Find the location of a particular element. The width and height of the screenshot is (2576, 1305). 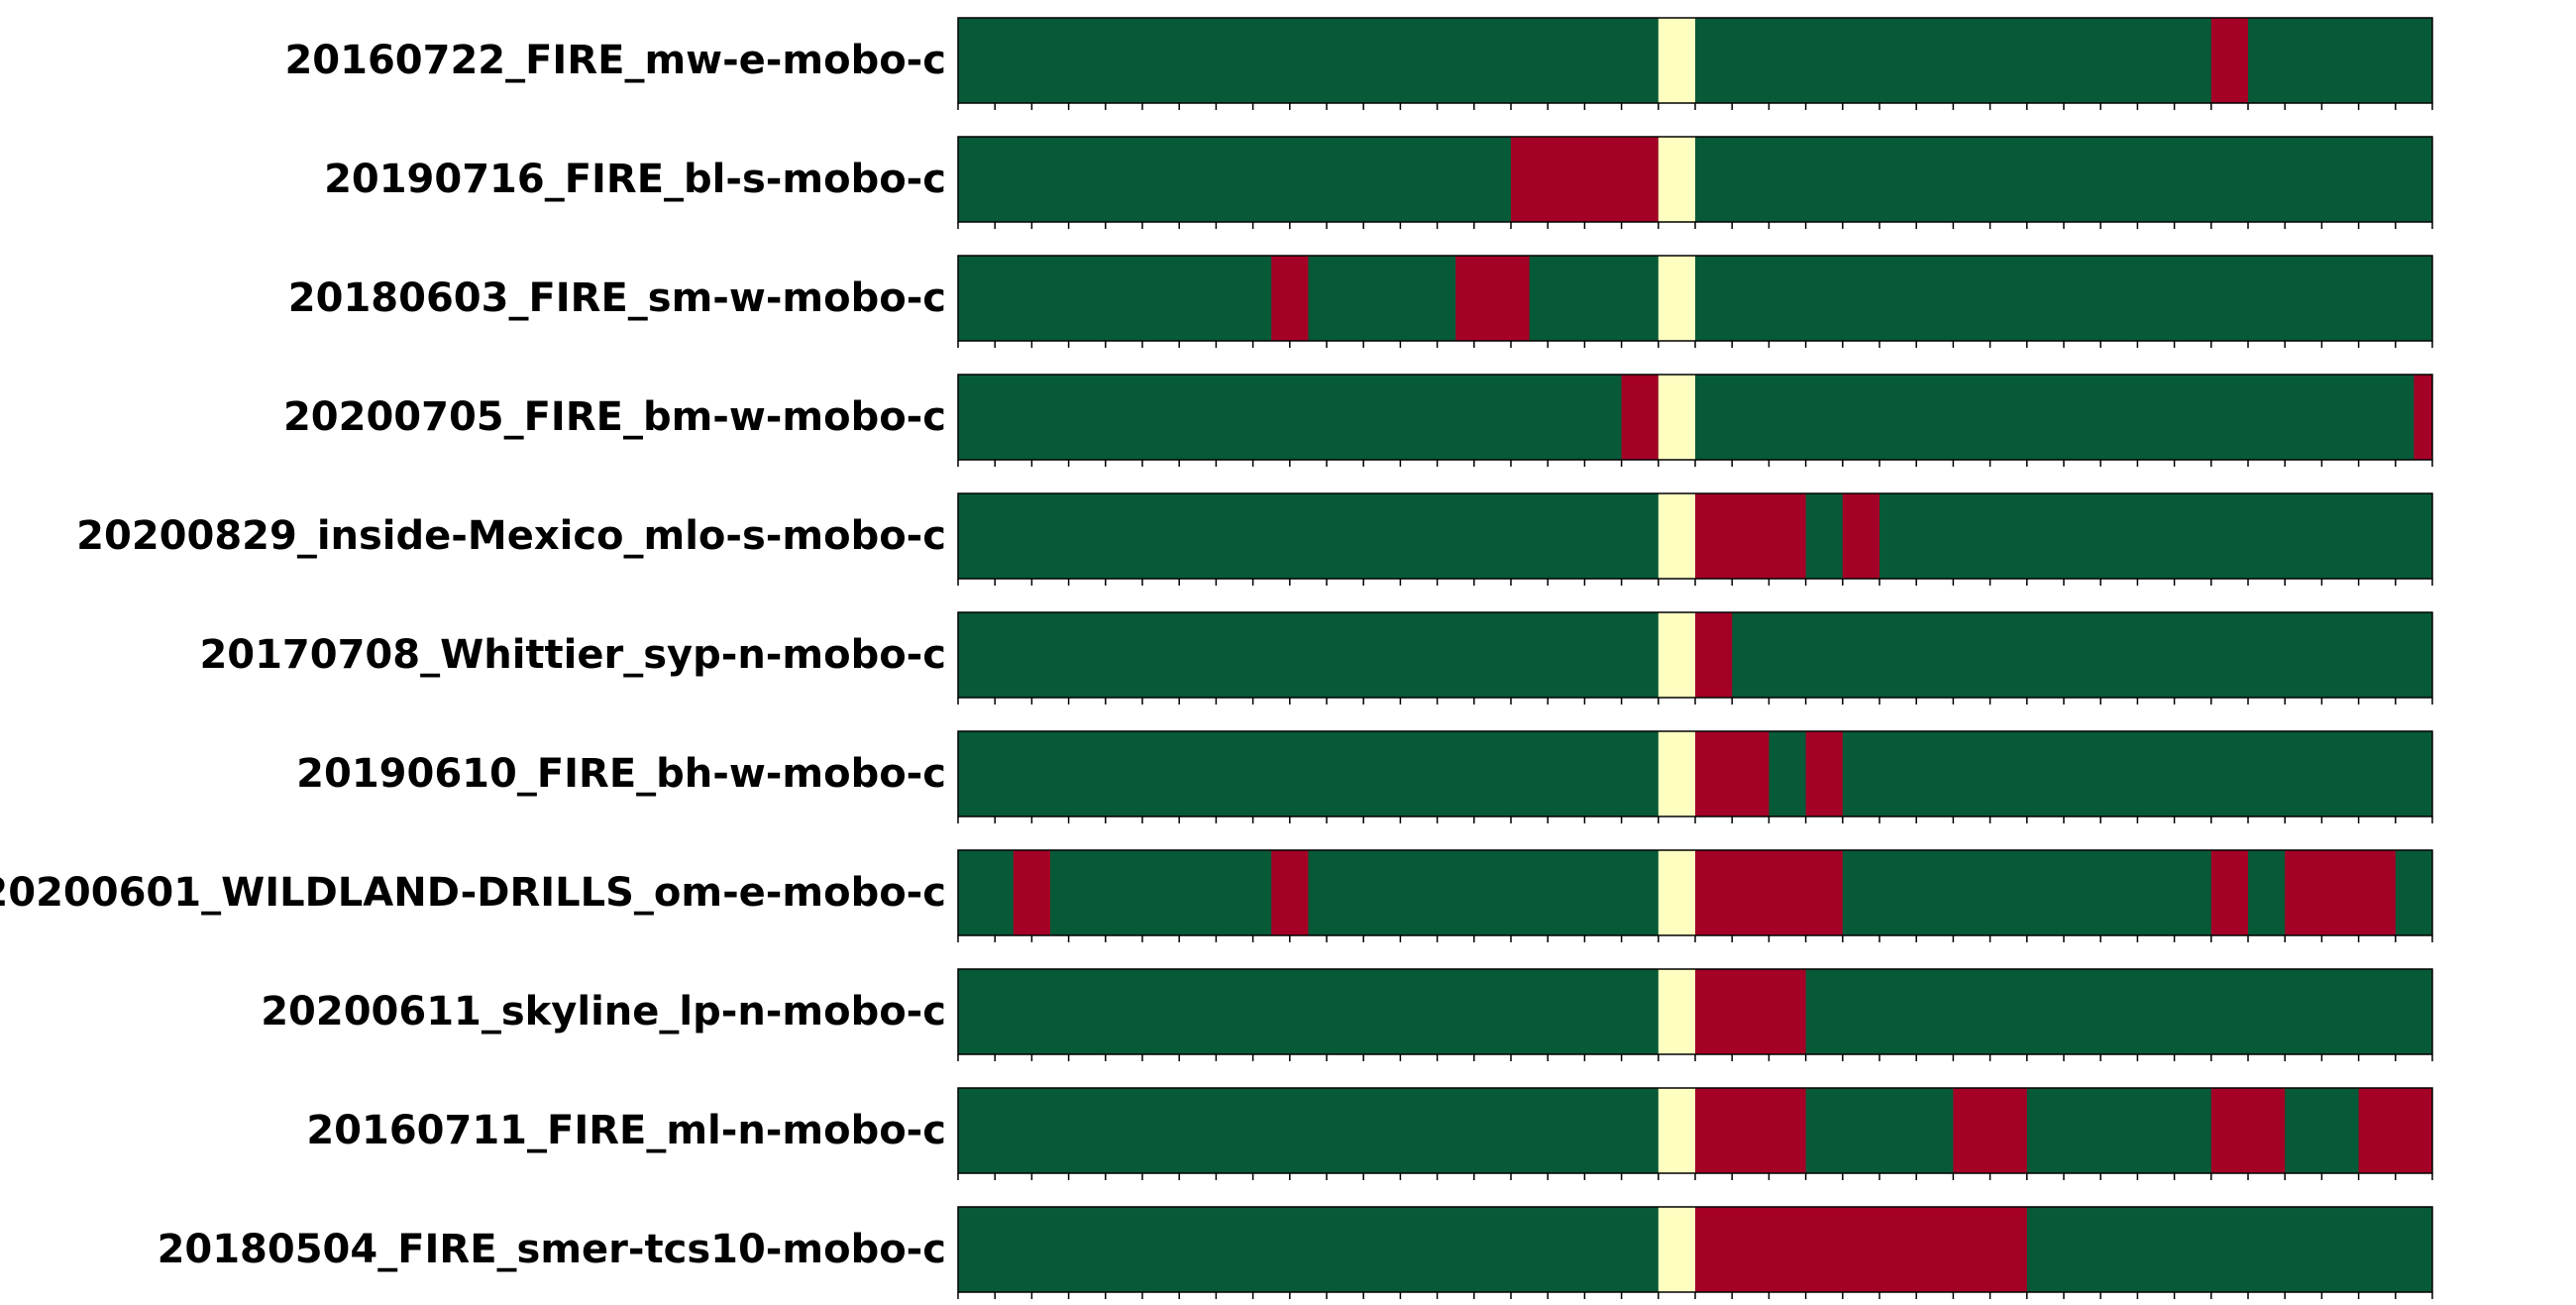

row-label: 20200705_FIRE_bm-w-mobo-c is located at coordinates (614, 417).